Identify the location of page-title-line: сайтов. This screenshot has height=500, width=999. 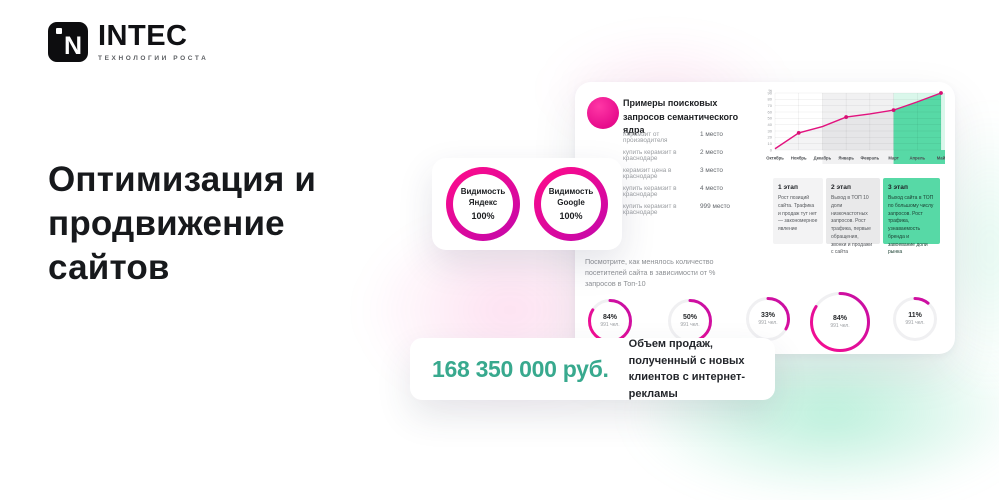
(109, 268).